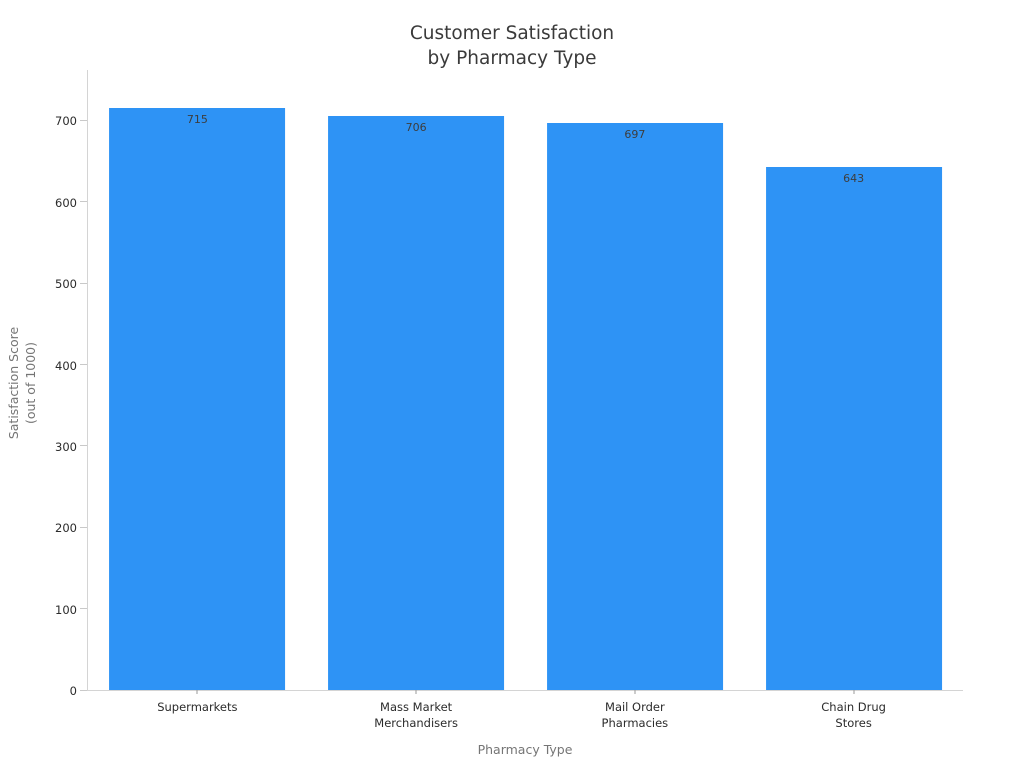  I want to click on x-tick-label: Chain Drug Stores, so click(854, 715).